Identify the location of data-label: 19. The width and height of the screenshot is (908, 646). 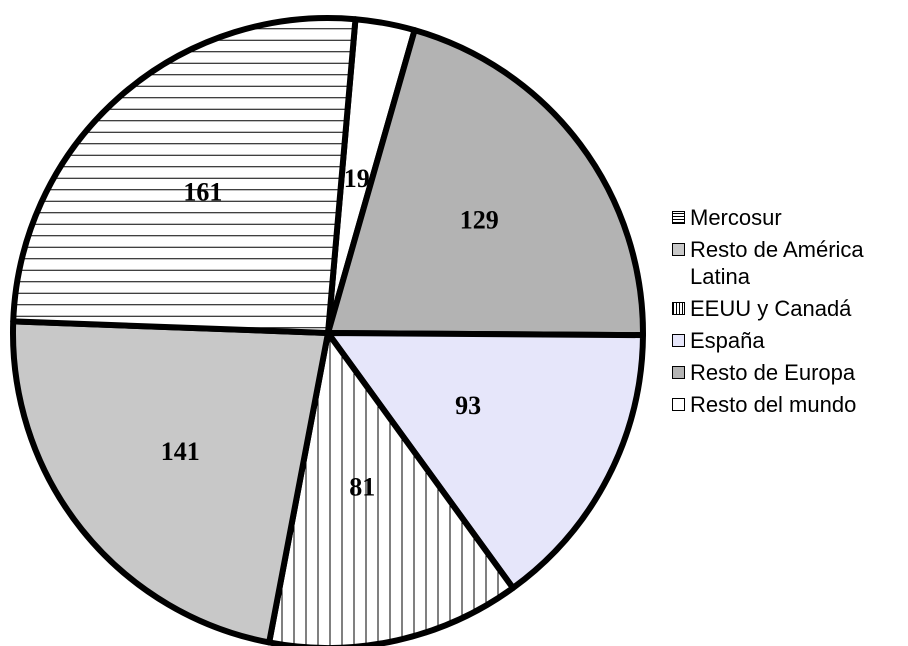
(357, 178).